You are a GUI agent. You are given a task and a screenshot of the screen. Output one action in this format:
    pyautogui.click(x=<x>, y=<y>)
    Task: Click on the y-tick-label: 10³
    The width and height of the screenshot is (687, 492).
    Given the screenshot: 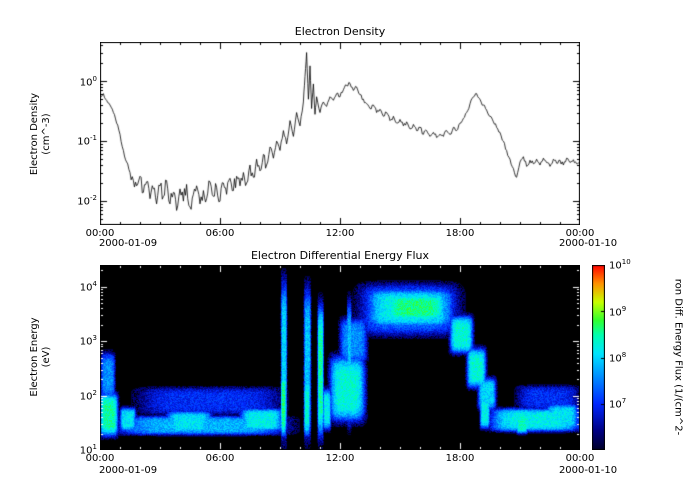 What is the action you would take?
    pyautogui.click(x=88, y=341)
    